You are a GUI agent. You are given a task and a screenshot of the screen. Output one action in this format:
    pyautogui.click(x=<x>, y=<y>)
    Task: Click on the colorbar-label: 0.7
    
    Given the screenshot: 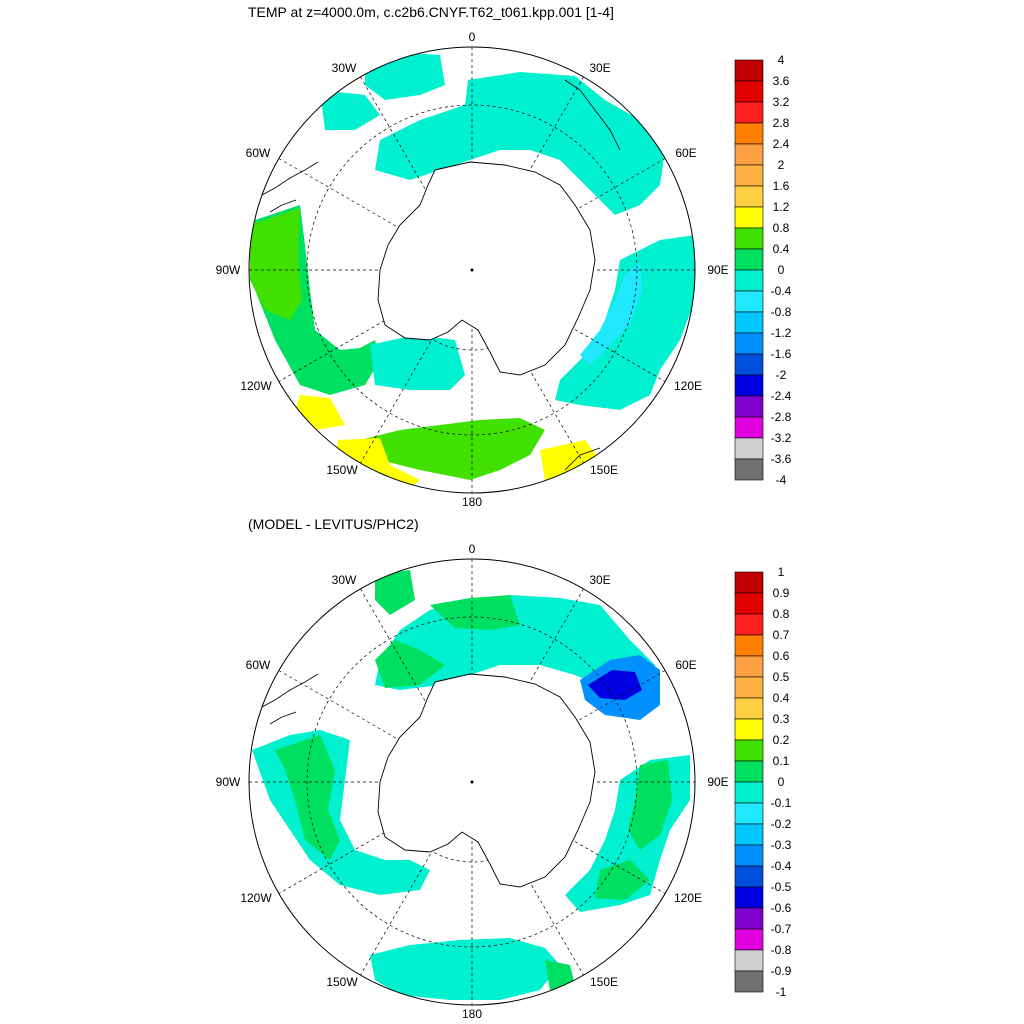 What is the action you would take?
    pyautogui.click(x=781, y=635)
    